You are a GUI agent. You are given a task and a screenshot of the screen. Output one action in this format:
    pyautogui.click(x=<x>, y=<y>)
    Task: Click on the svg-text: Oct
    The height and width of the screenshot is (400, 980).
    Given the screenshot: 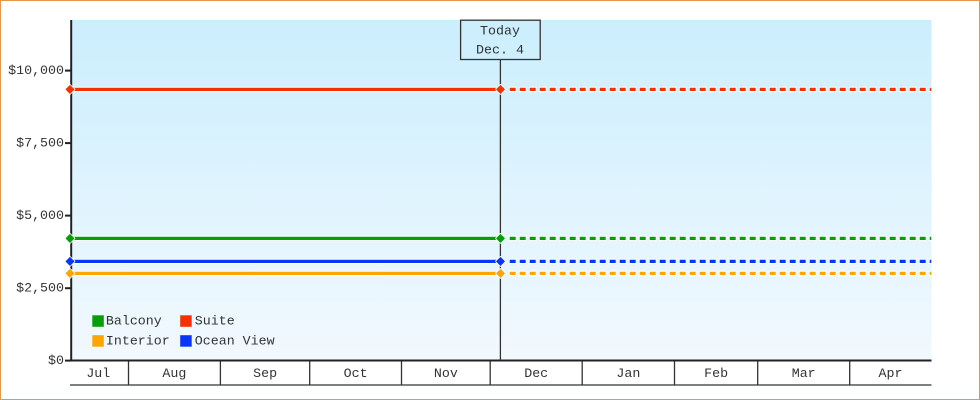 What is the action you would take?
    pyautogui.click(x=356, y=373)
    